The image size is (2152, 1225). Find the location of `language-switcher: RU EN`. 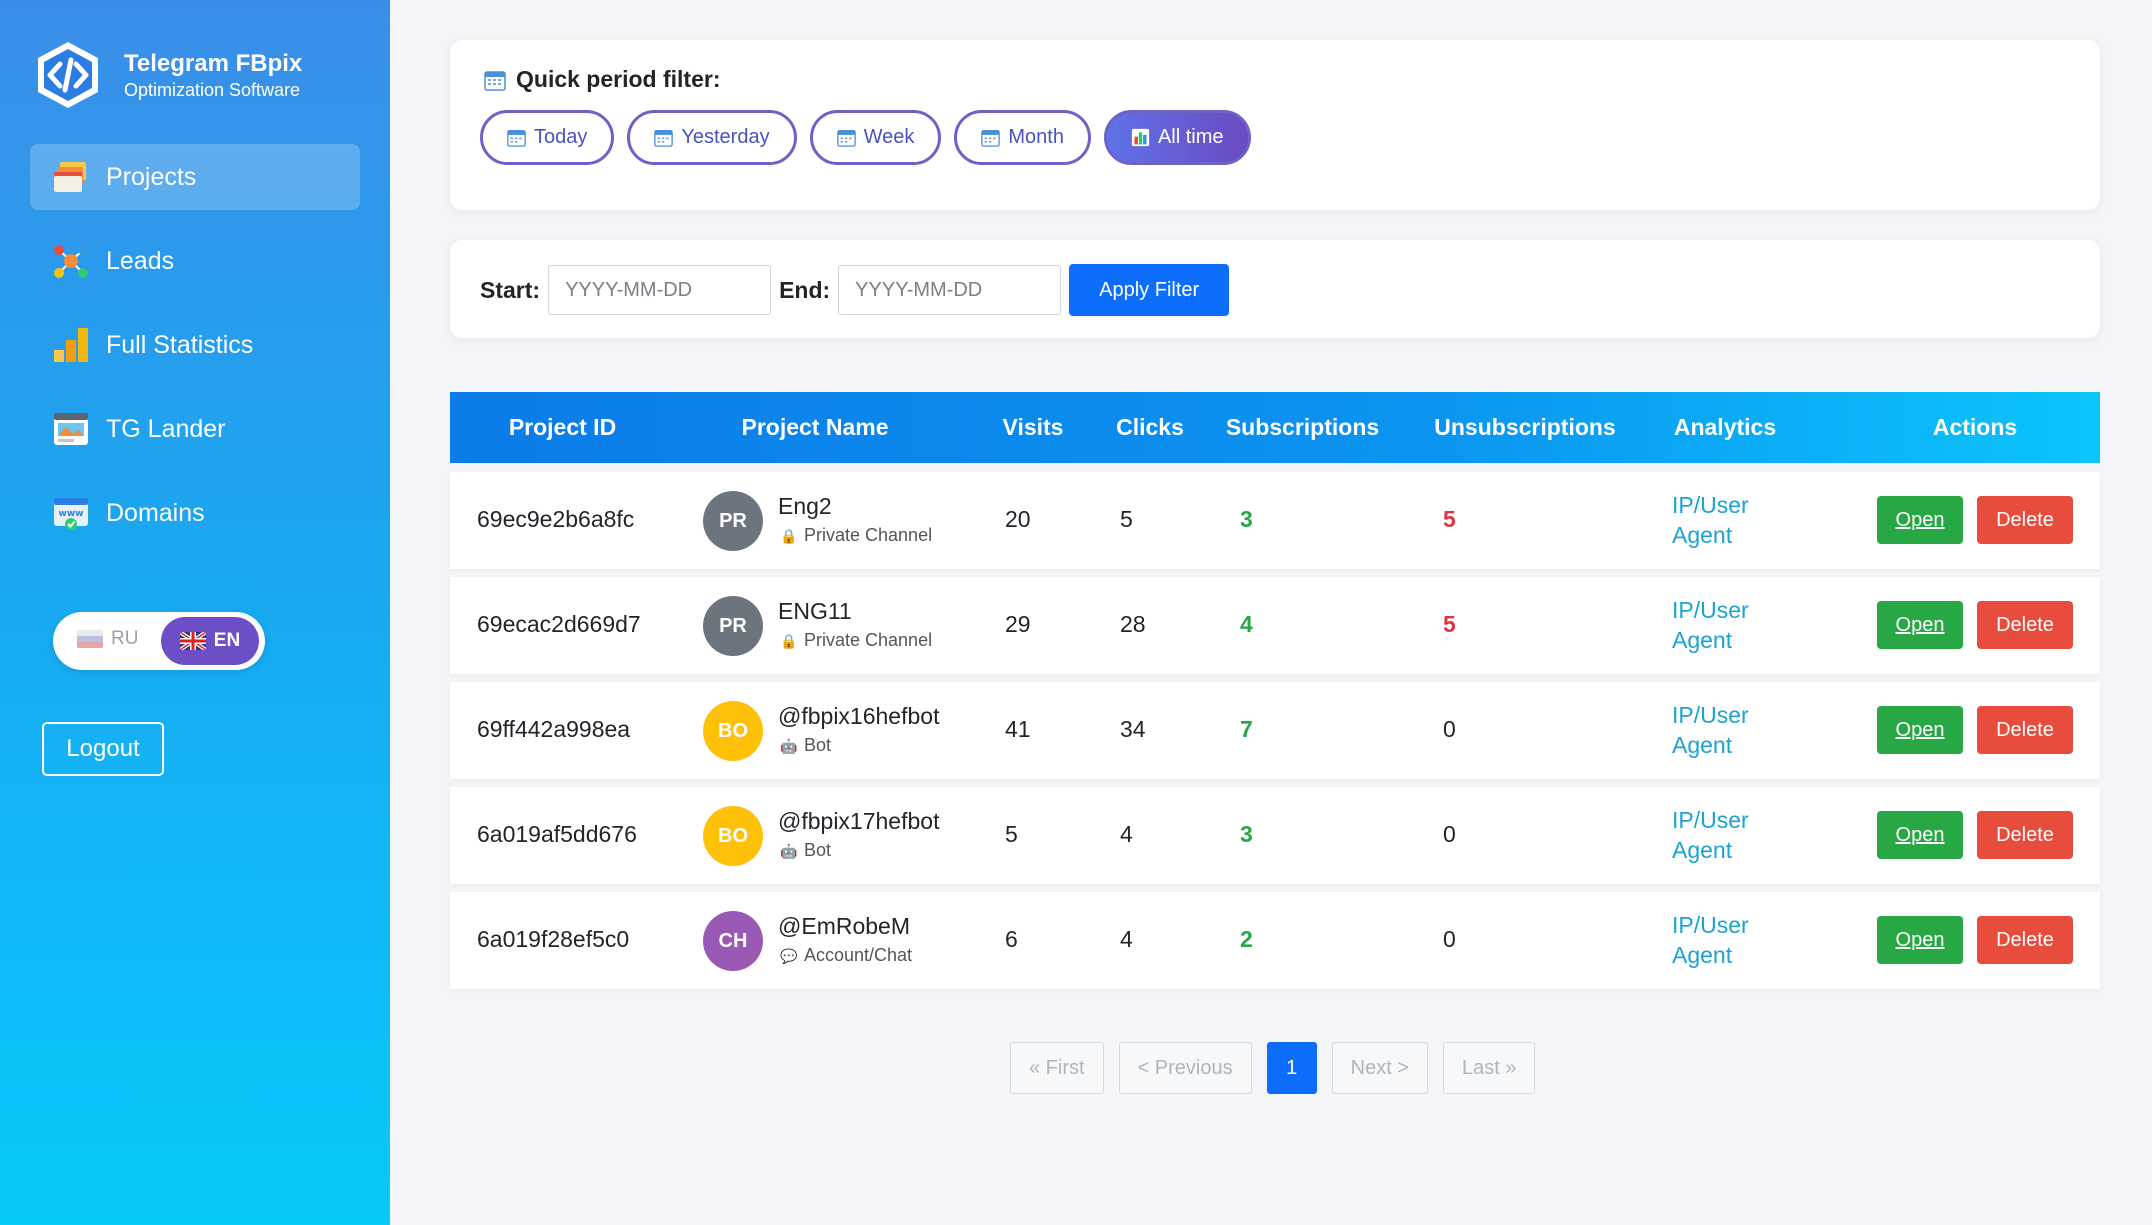

language-switcher: RU EN is located at coordinates (159, 641).